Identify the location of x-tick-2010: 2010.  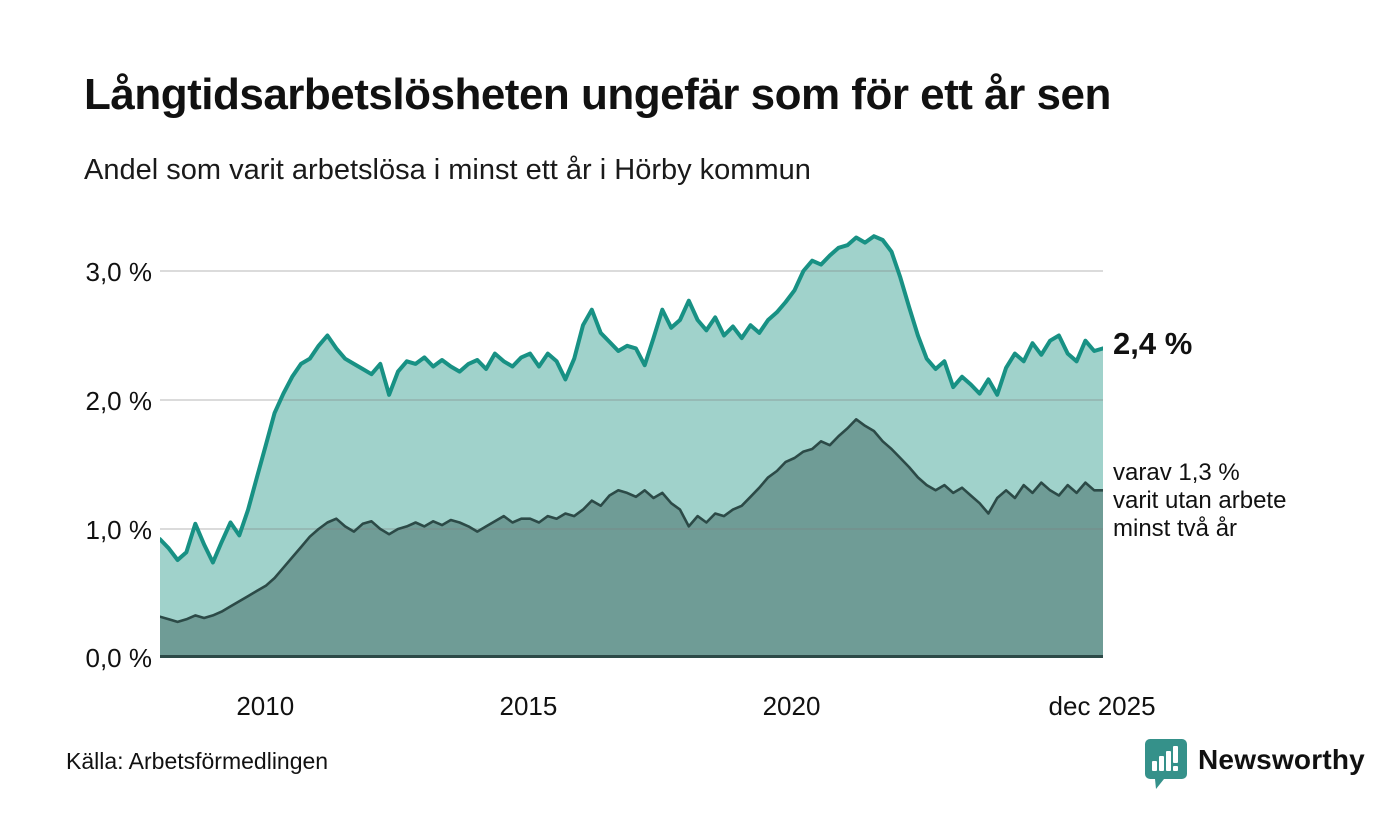
(265, 706).